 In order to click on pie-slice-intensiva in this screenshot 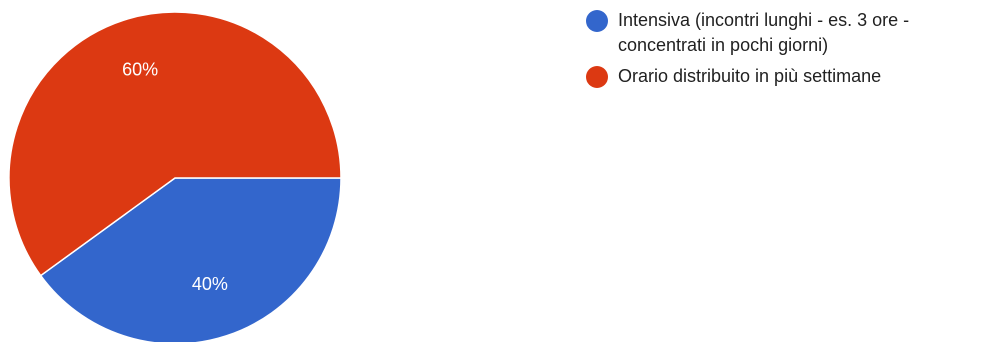, I will do `click(190, 259)`.